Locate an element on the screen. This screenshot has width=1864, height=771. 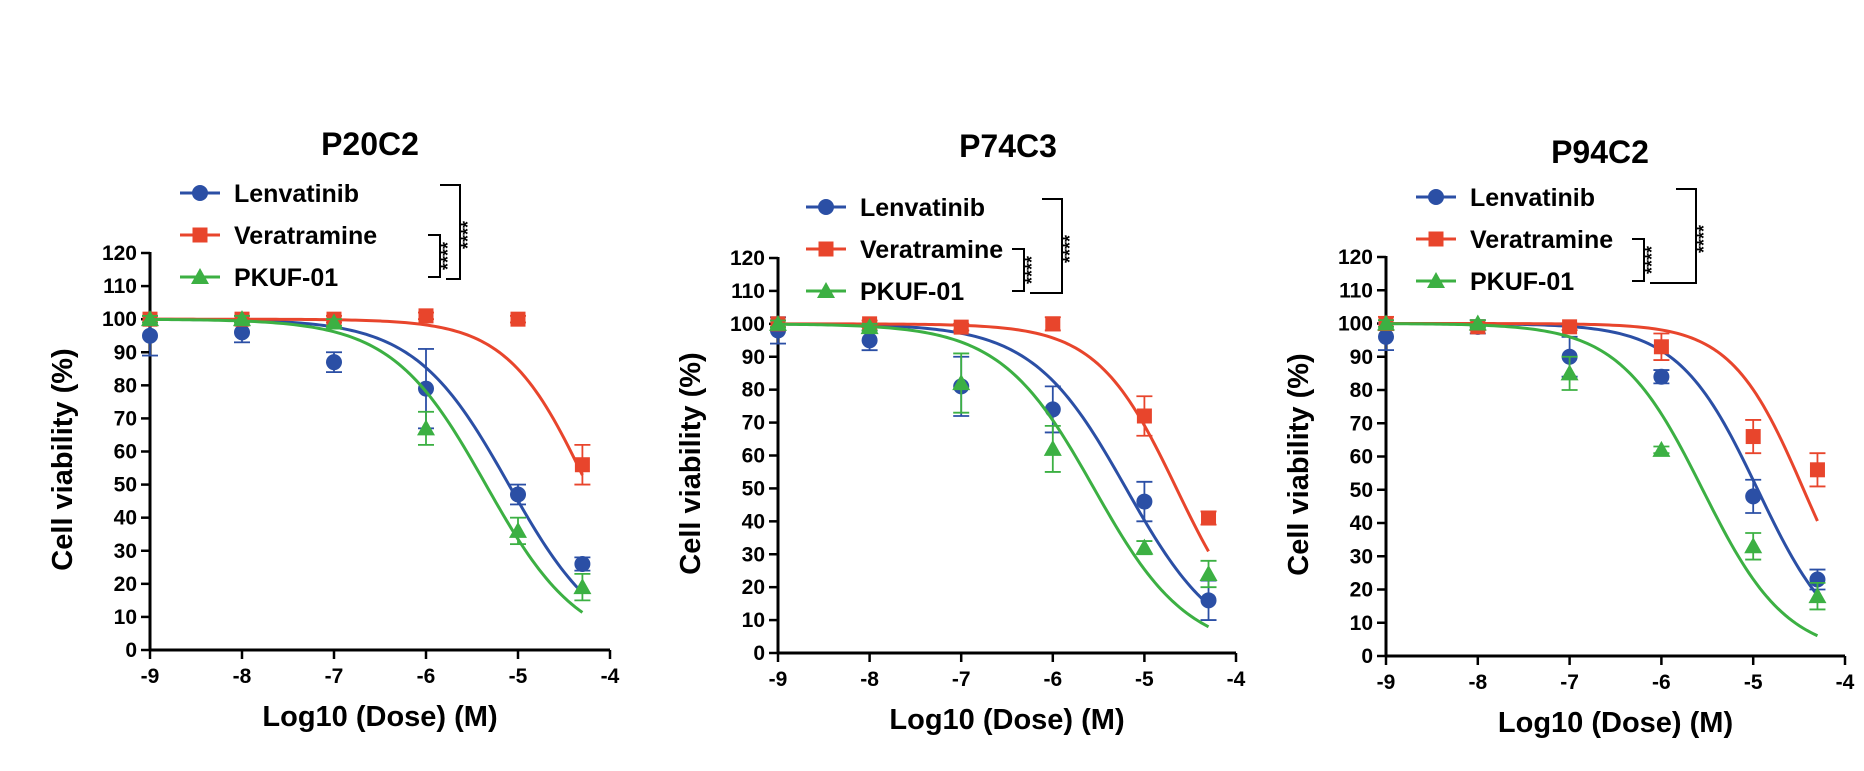
x-tick-label: -4 is located at coordinates (1845, 682).